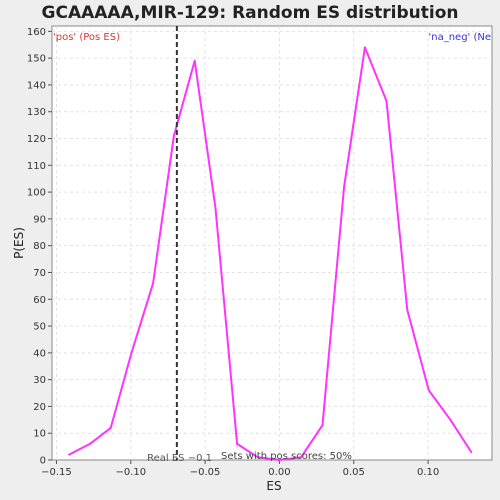 Image resolution: width=500 pixels, height=500 pixels. Describe the element at coordinates (86, 37) in the screenshot. I see `pos-label: 'pos' (Pos ES)` at that location.